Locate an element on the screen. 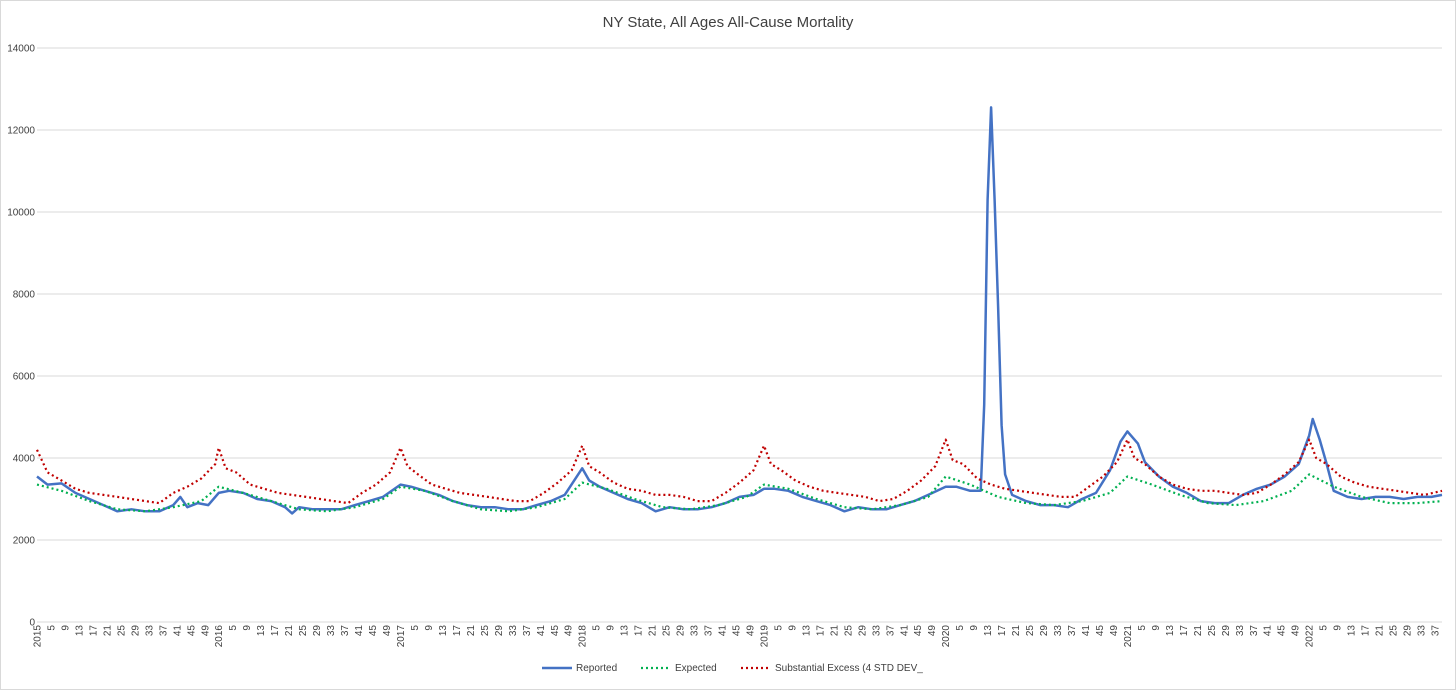  x-year-label: 2015 is located at coordinates (38, 636).